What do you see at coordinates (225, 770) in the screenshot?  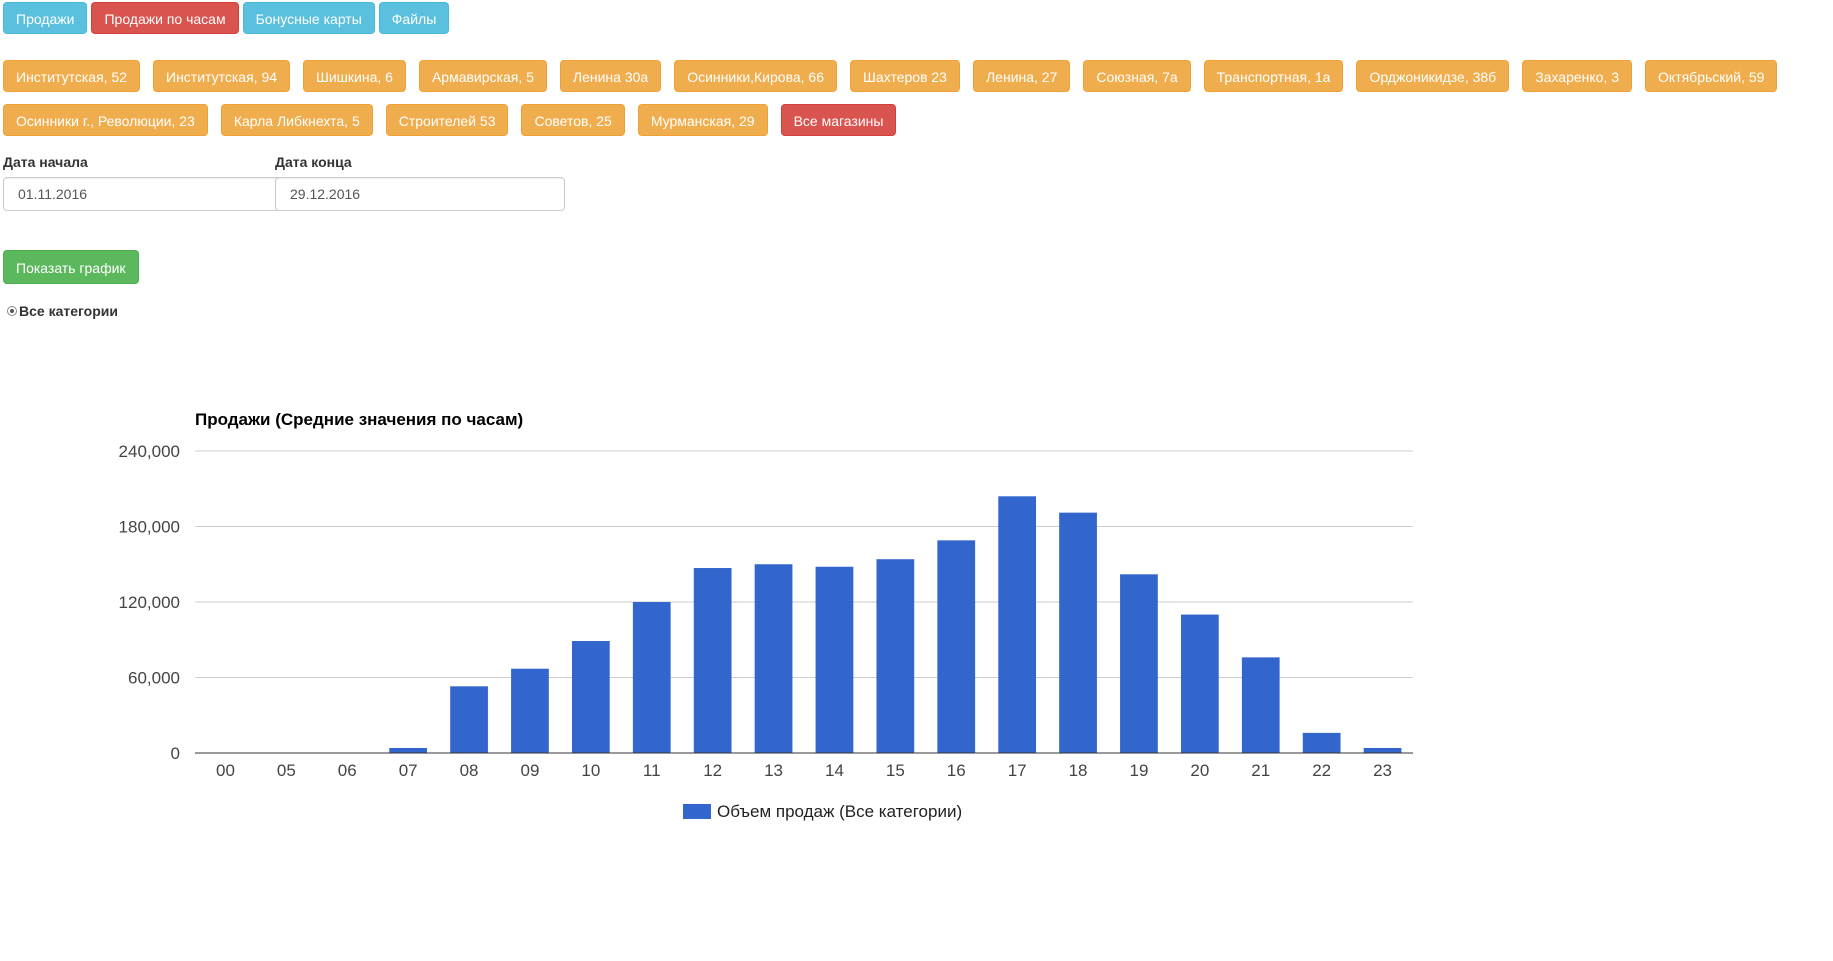 I see `x-tick-label: 00` at bounding box center [225, 770].